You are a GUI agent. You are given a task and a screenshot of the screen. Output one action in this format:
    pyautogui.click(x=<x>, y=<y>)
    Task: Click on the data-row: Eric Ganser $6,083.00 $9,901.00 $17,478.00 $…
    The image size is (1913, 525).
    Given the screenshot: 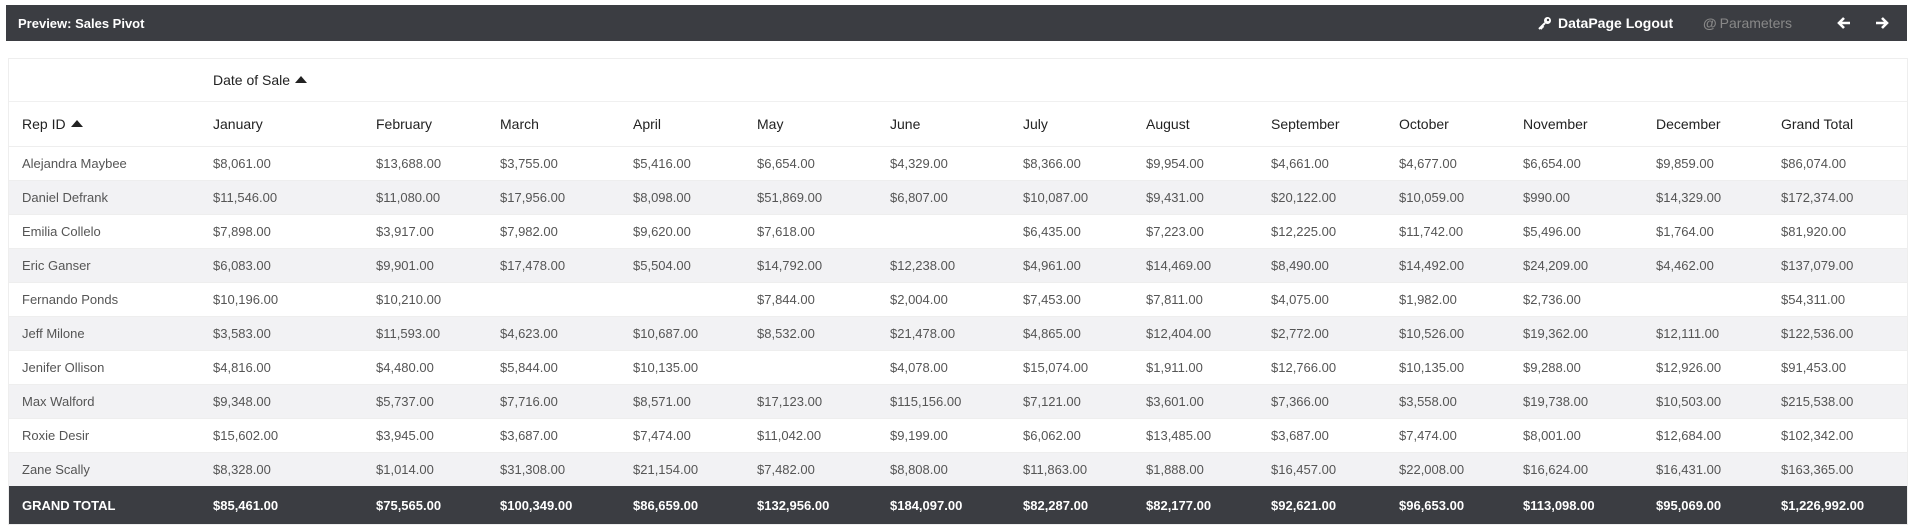 What is the action you would take?
    pyautogui.click(x=958, y=265)
    